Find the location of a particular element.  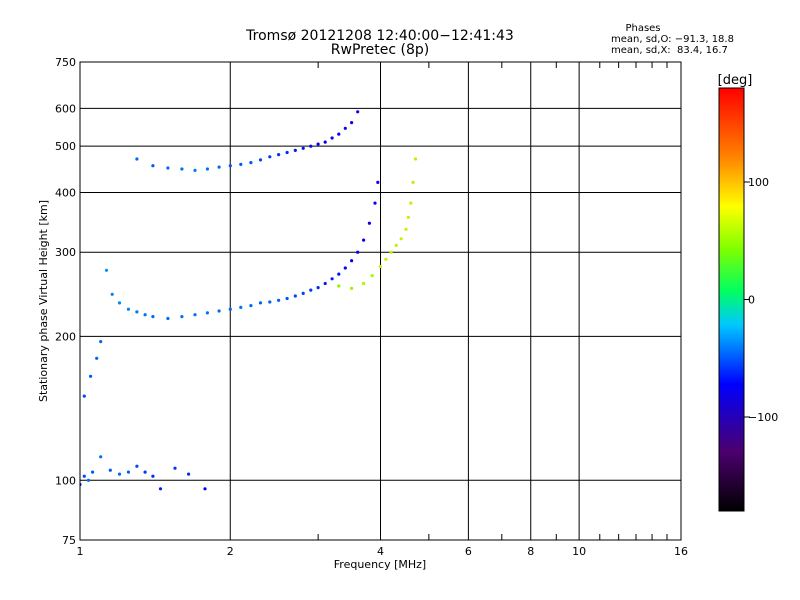

y-tick-label: 750 is located at coordinates (65, 62).